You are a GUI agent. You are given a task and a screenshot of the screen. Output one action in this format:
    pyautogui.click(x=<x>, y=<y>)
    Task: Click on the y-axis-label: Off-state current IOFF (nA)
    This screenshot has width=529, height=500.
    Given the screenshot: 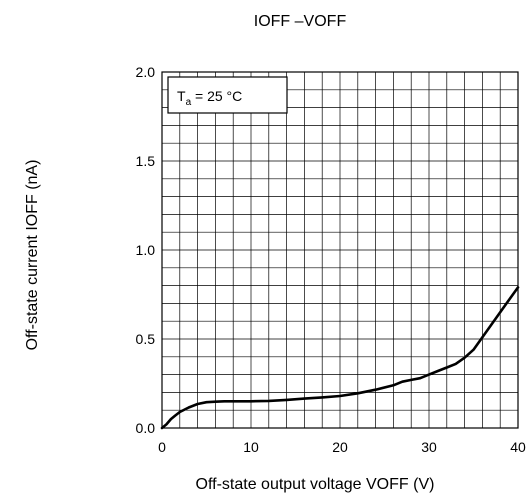 What is the action you would take?
    pyautogui.click(x=32, y=255)
    